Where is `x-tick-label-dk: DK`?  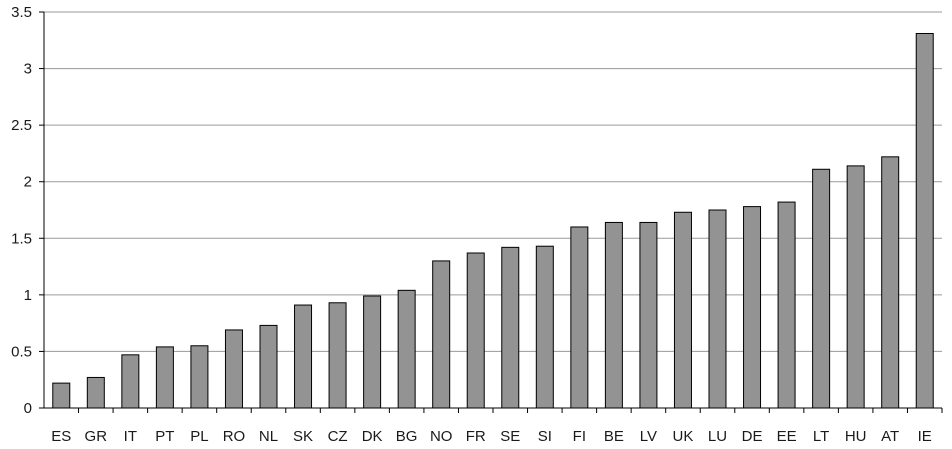
x-tick-label-dk: DK is located at coordinates (372, 436).